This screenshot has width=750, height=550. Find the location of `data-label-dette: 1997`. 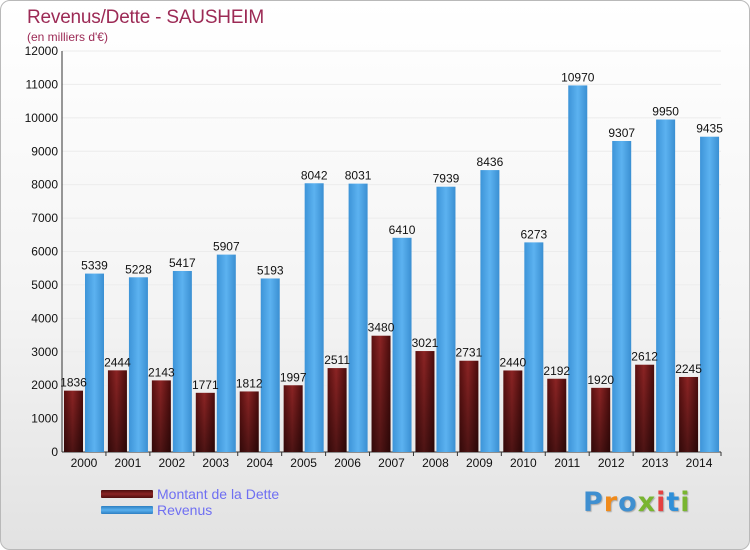

data-label-dette: 1997 is located at coordinates (293, 377).